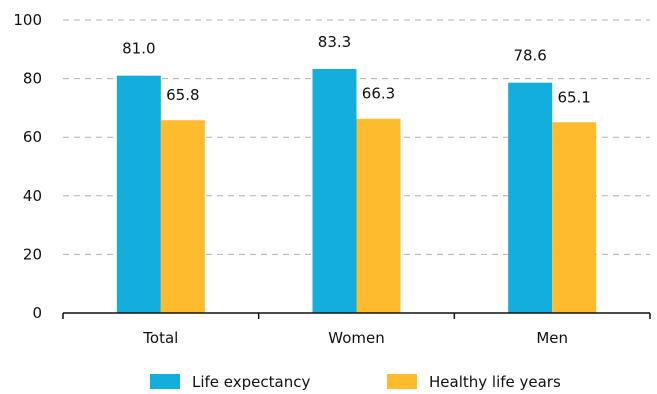 Image resolution: width=657 pixels, height=394 pixels. I want to click on category-label: Men, so click(552, 338).